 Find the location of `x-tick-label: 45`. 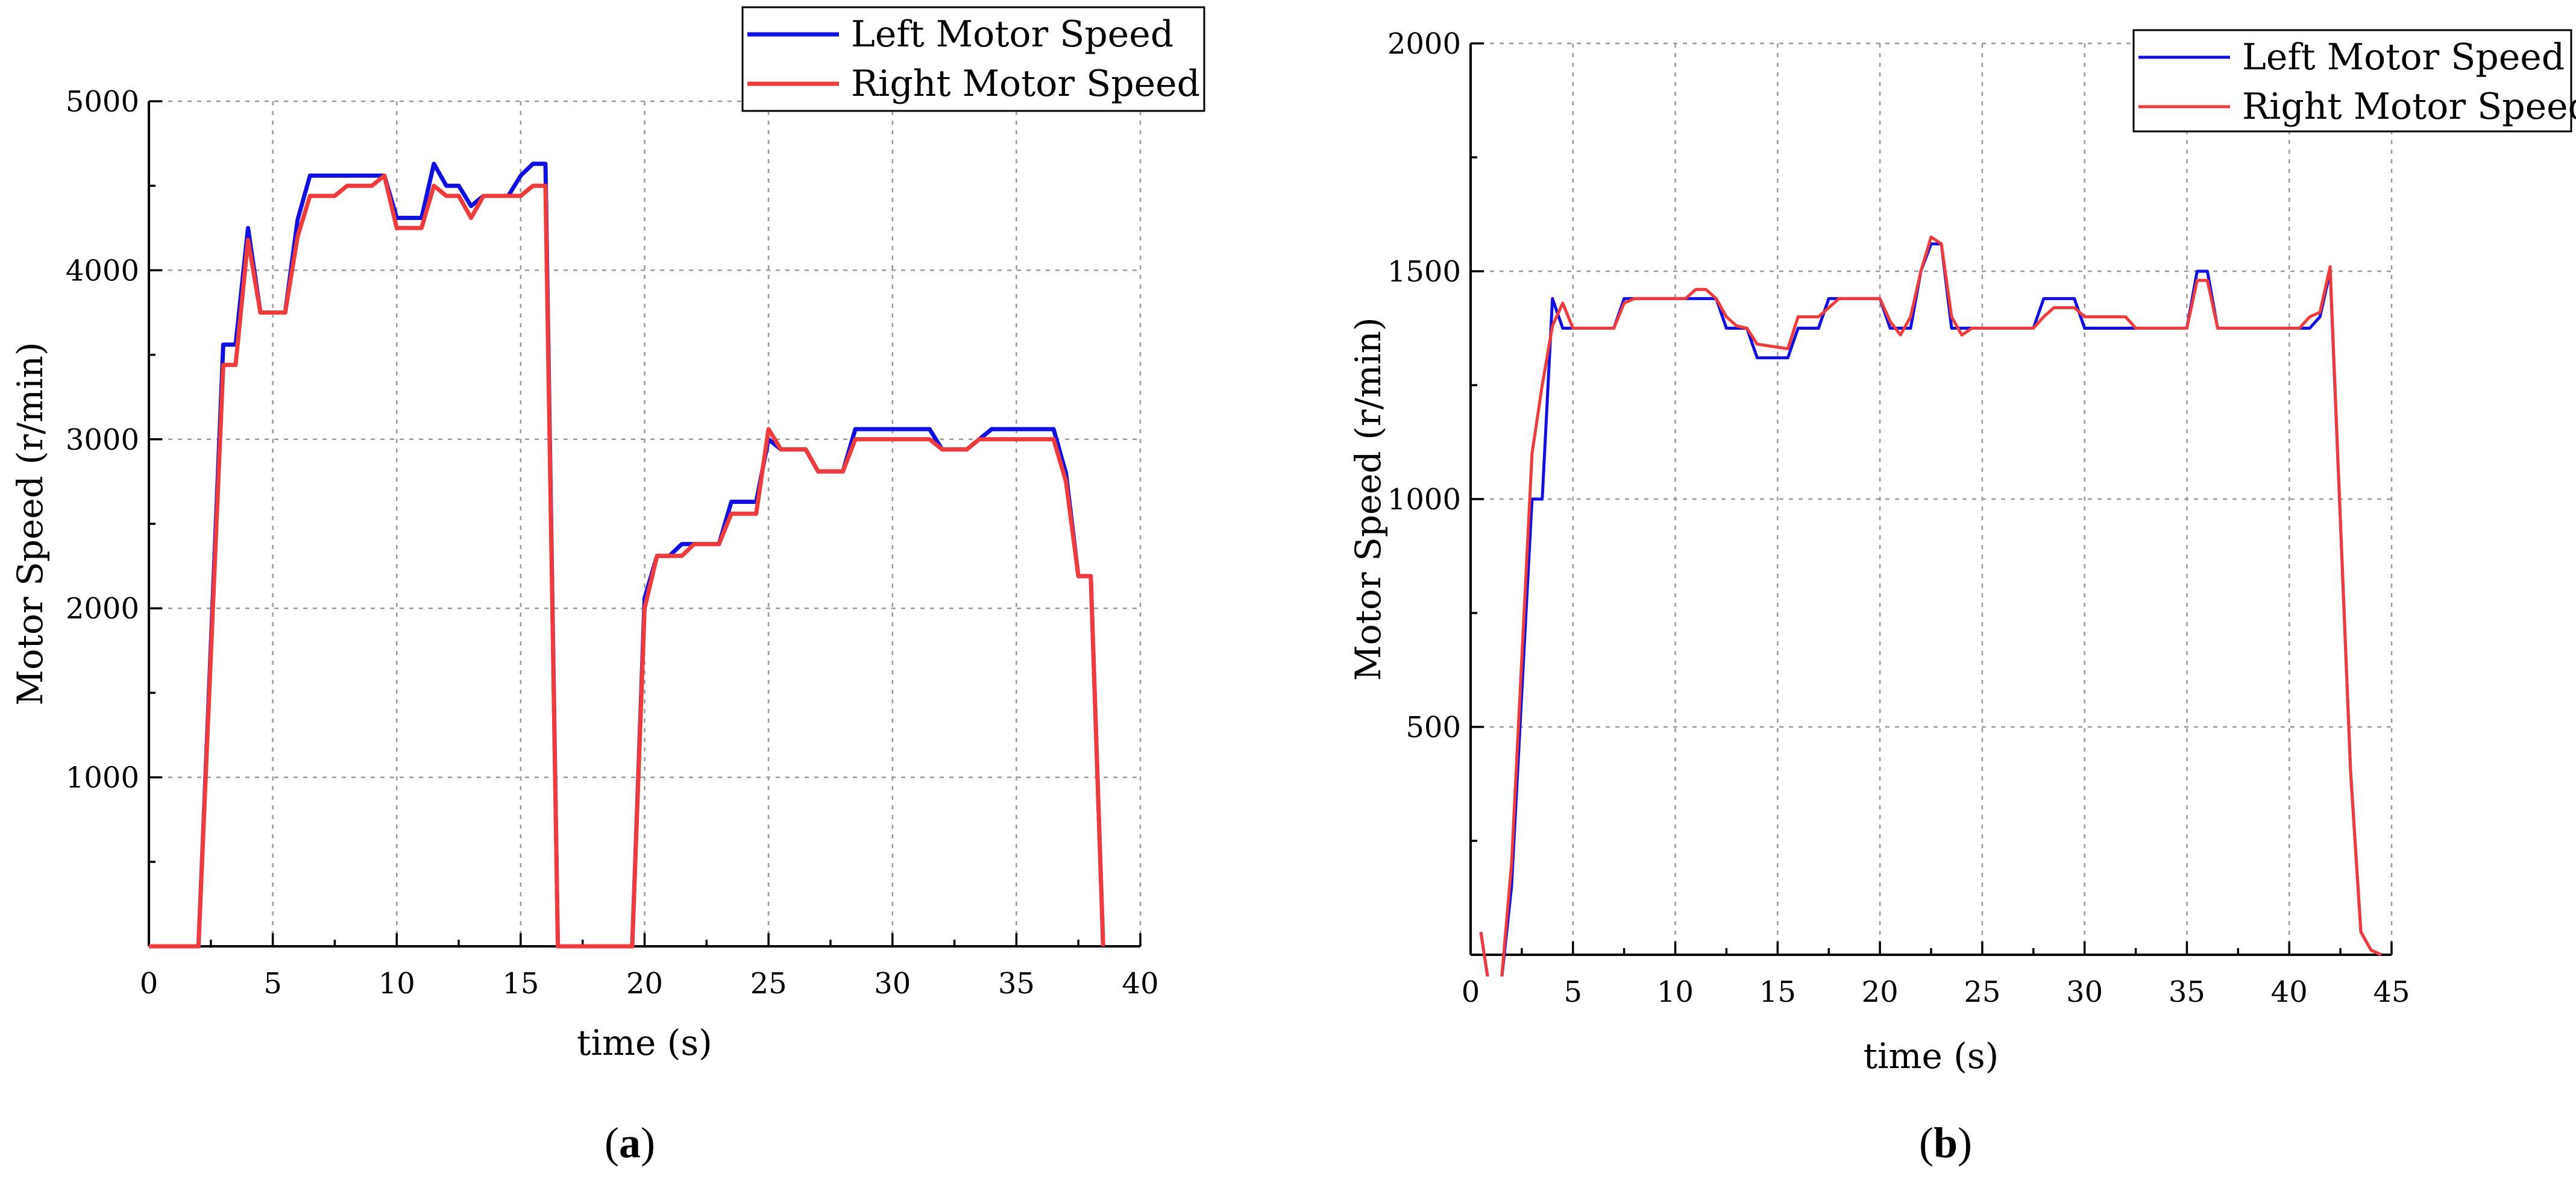

x-tick-label: 45 is located at coordinates (2391, 992).